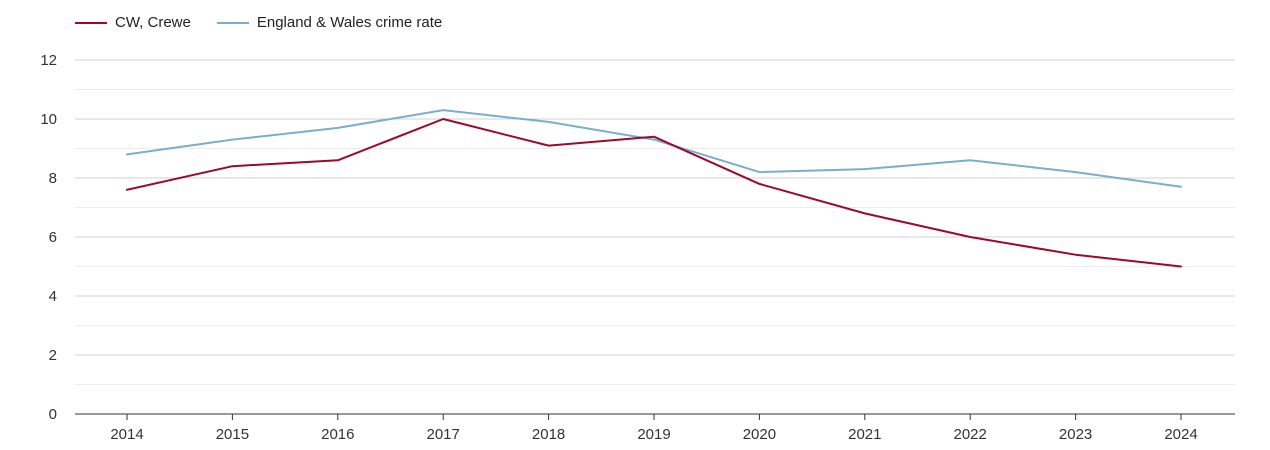  Describe the element at coordinates (653, 434) in the screenshot. I see `x-tick-label: 2019` at that location.